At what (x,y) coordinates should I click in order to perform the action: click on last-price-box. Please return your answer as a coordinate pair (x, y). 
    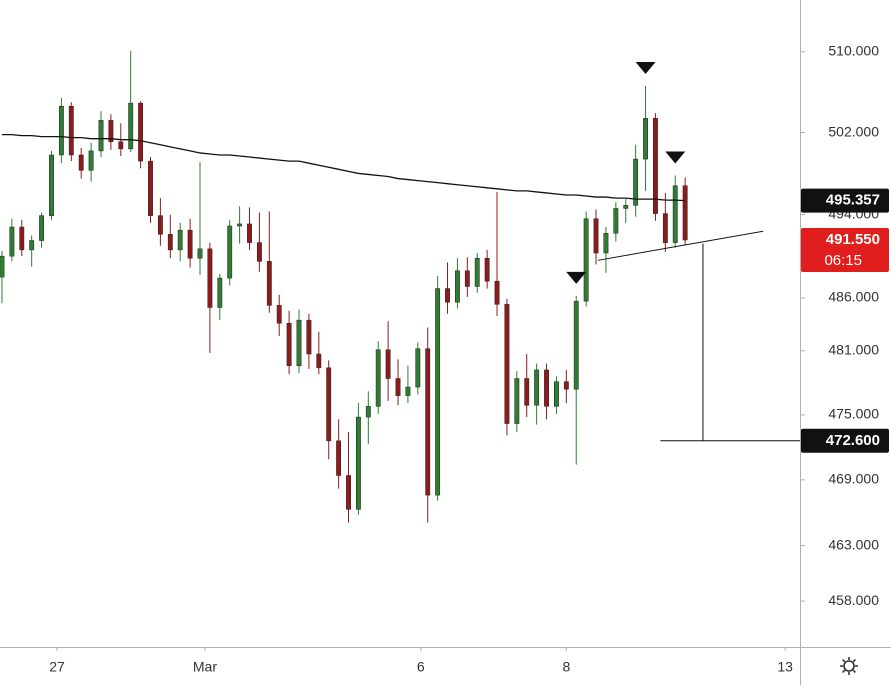
    Looking at the image, I should click on (845, 250).